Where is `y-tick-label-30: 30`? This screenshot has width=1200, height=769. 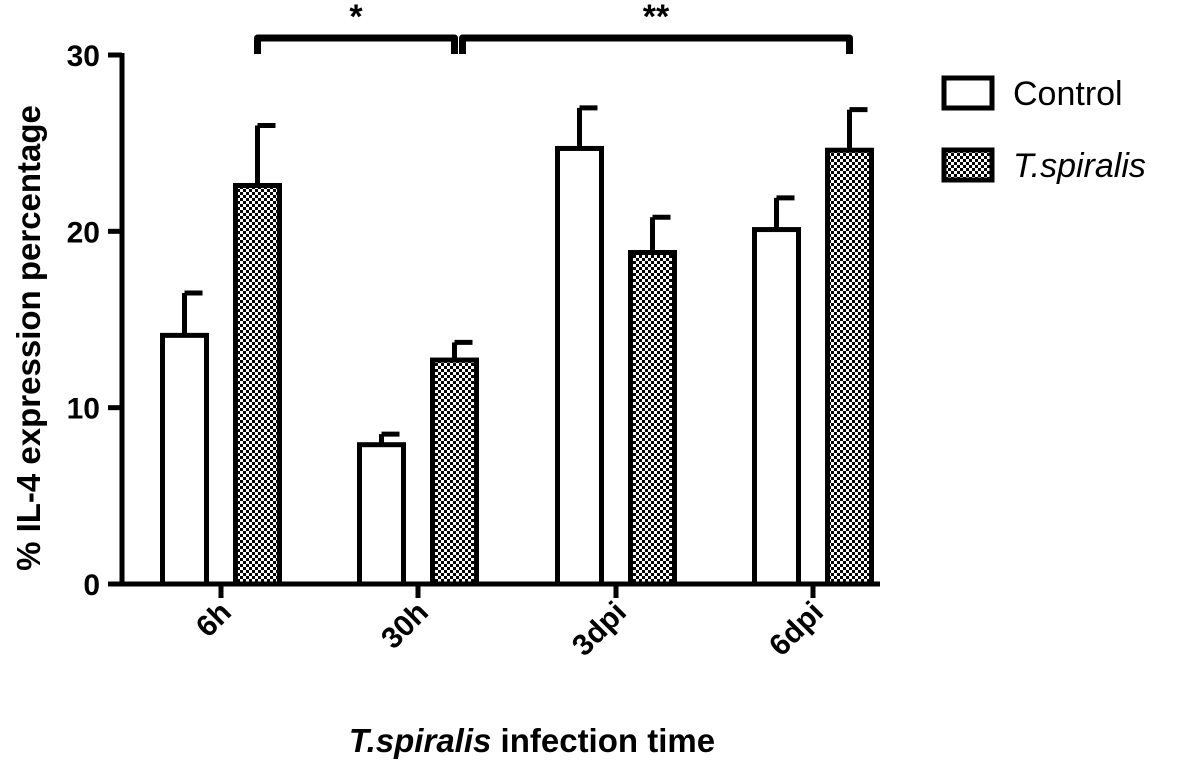
y-tick-label-30: 30 is located at coordinates (83, 56).